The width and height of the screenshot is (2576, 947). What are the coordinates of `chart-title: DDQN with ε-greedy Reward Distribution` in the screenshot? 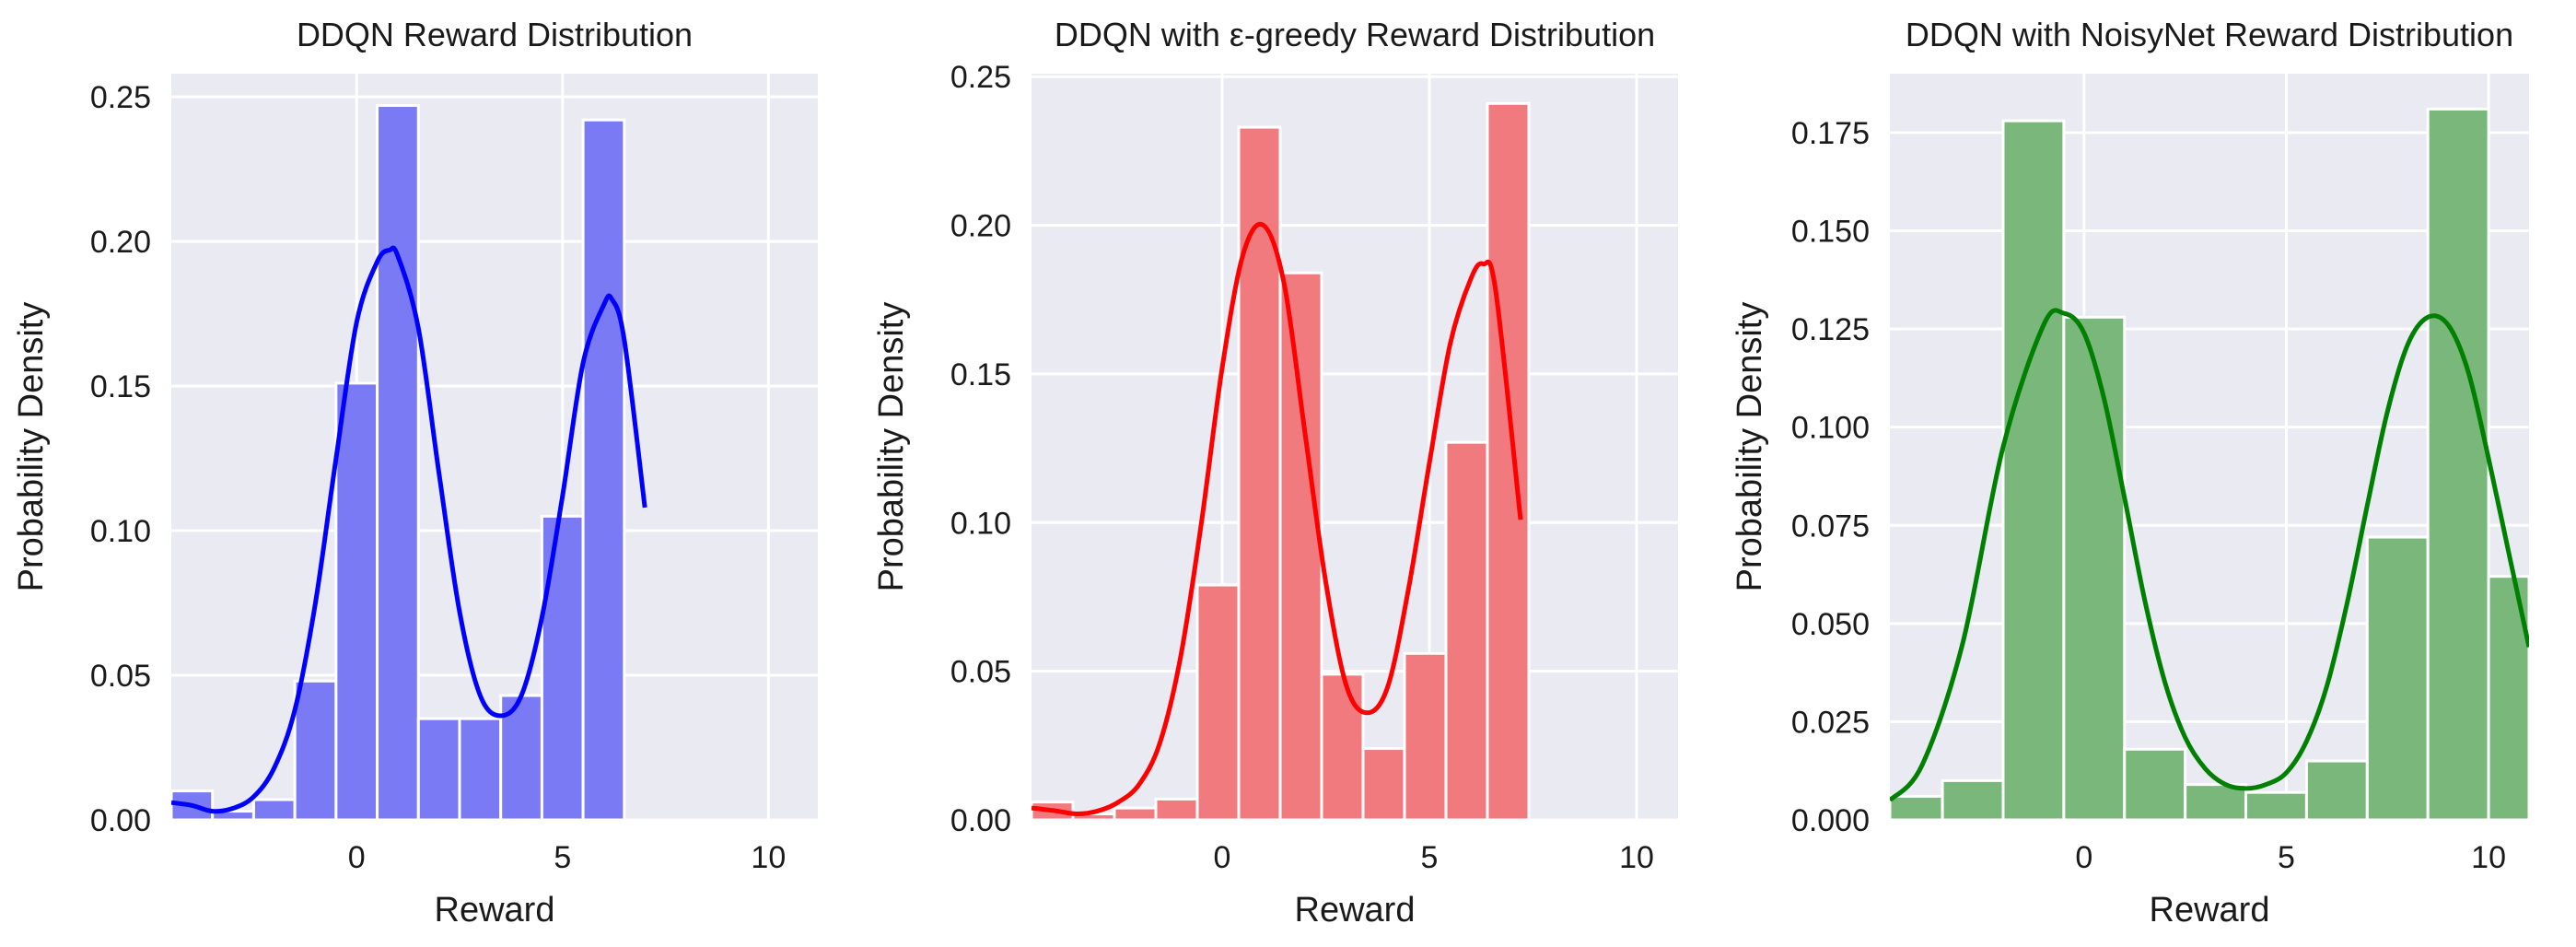 It's located at (1355, 34).